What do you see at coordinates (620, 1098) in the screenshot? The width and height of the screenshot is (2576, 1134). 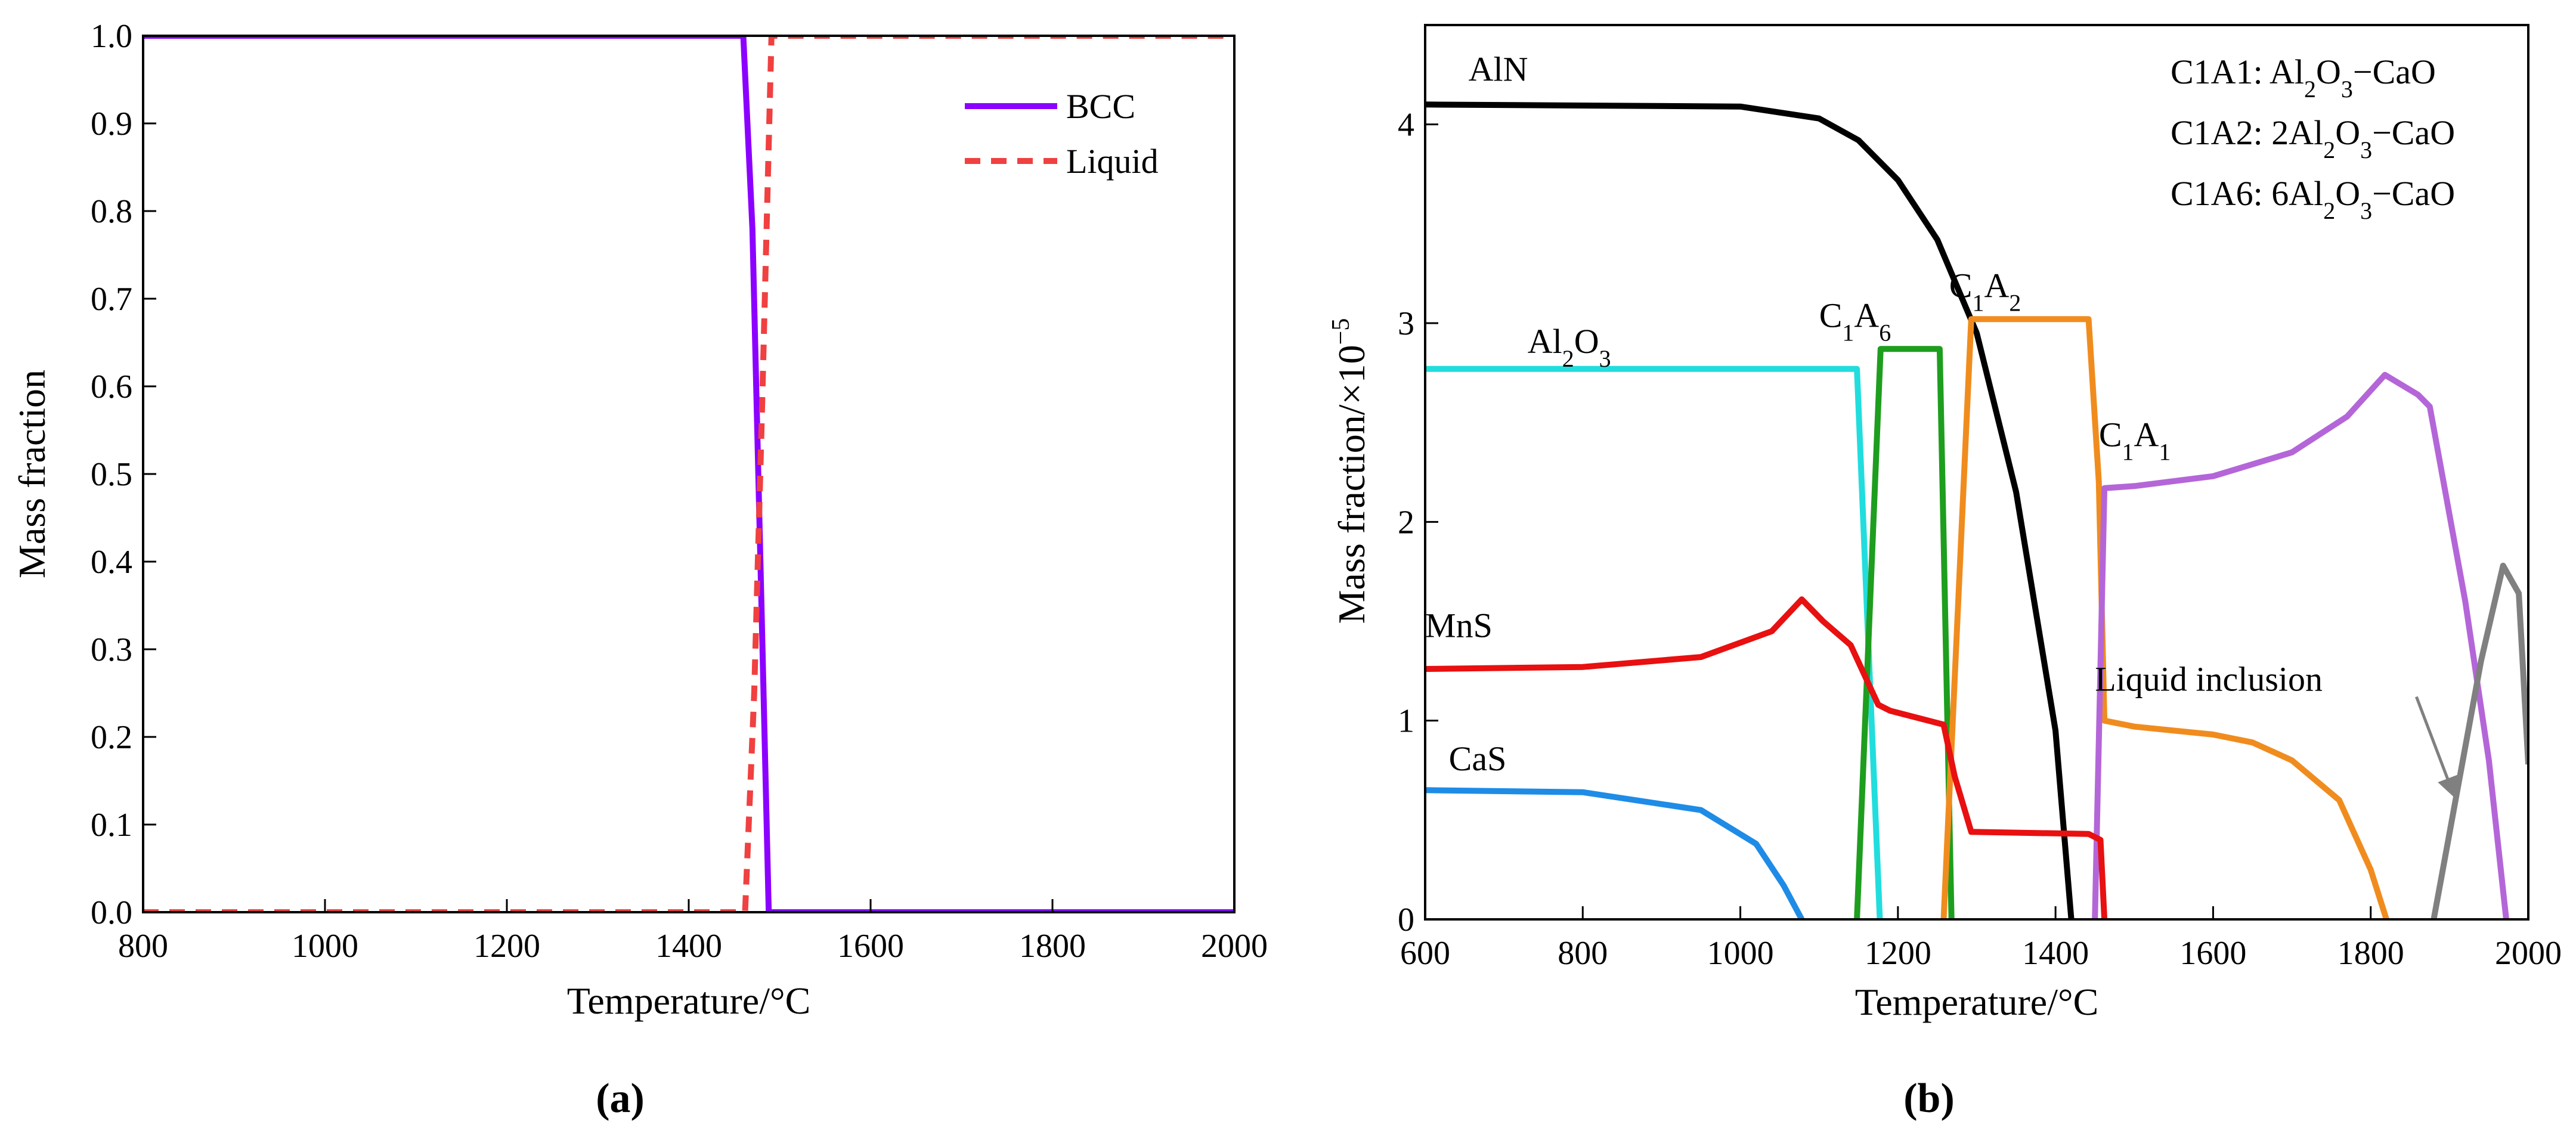 I see `panel-a-label: (a)` at bounding box center [620, 1098].